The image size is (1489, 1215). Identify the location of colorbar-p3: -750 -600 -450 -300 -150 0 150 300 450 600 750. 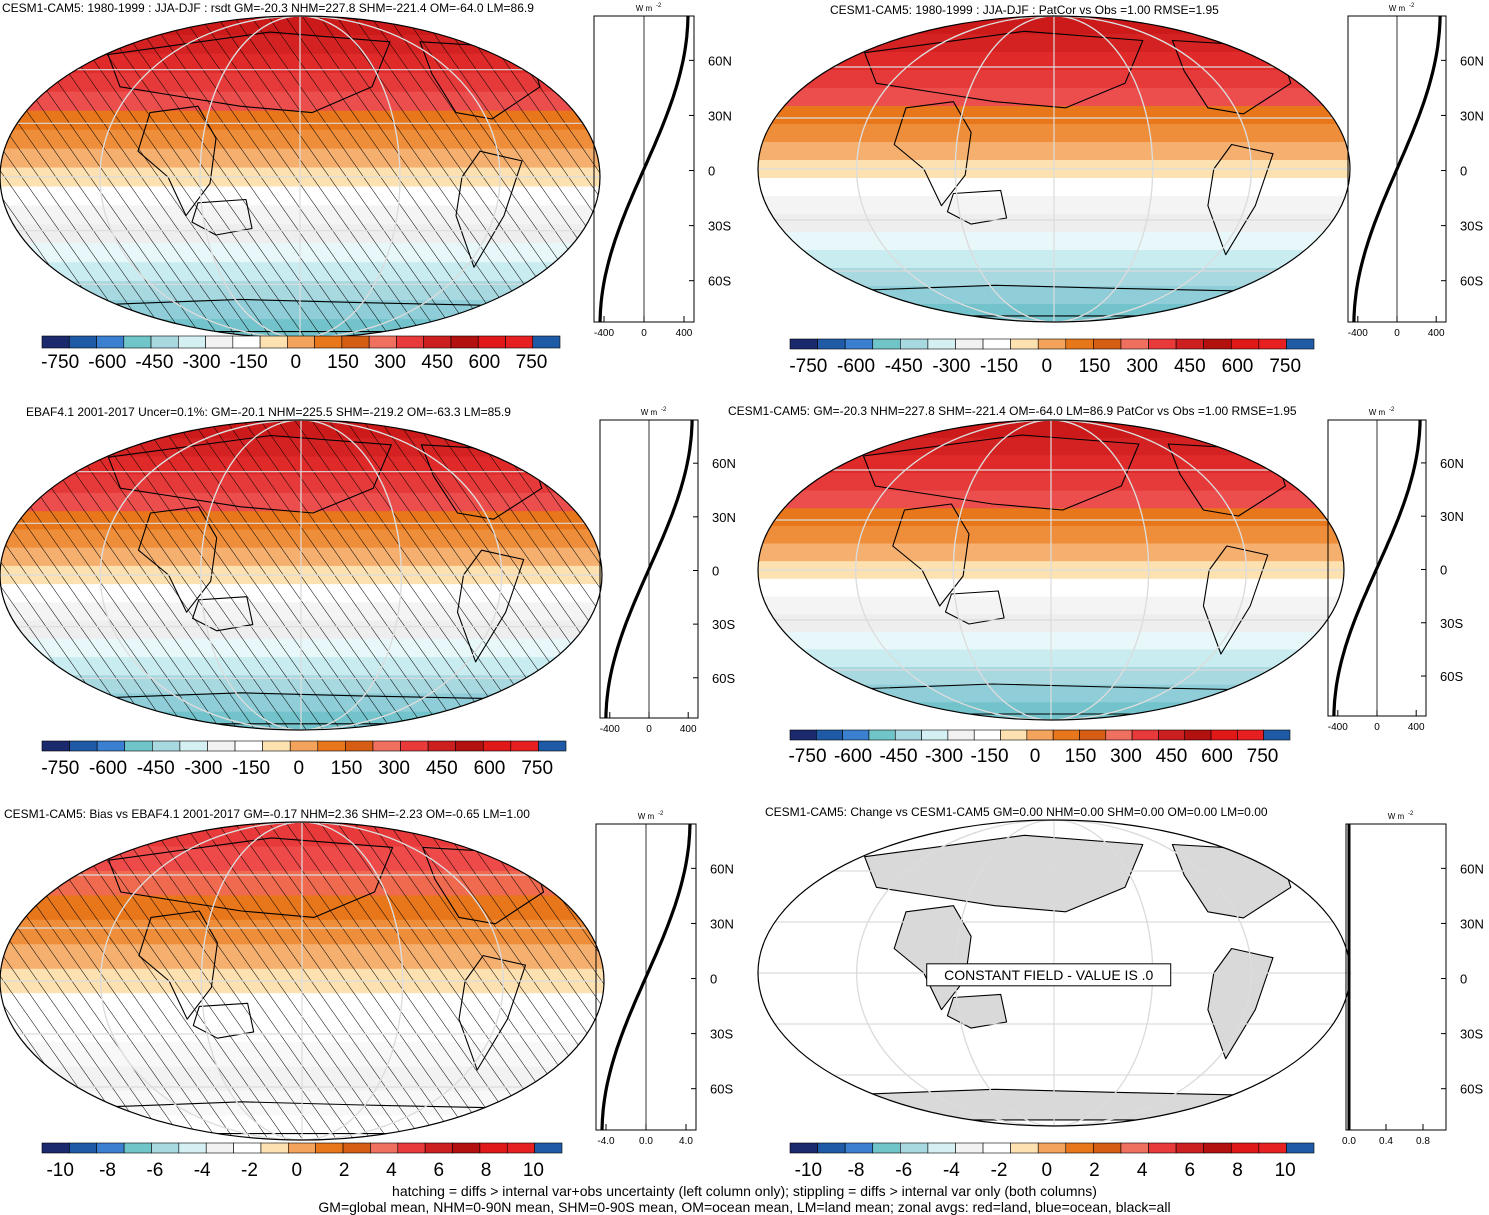
(304, 759).